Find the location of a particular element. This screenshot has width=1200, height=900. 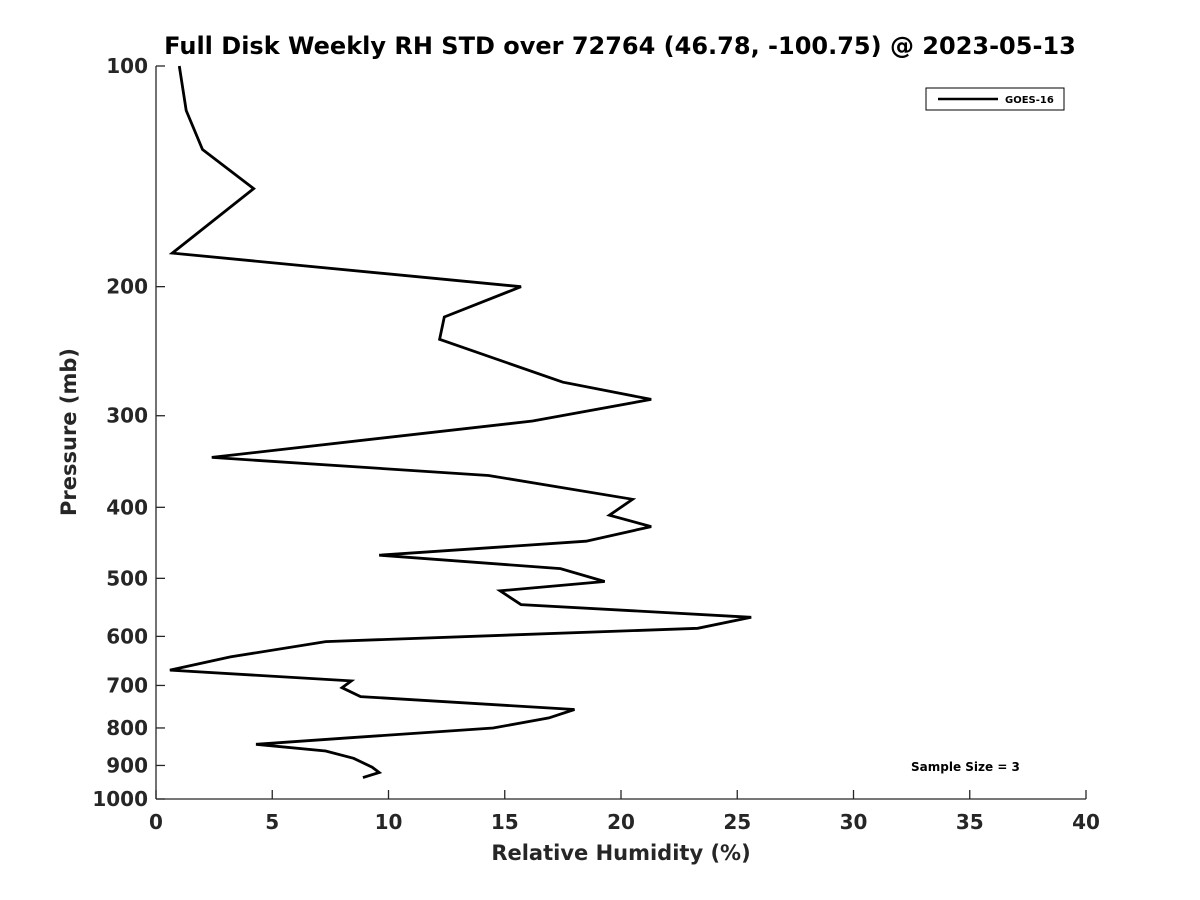

legend: GOES-16 is located at coordinates (995, 99).